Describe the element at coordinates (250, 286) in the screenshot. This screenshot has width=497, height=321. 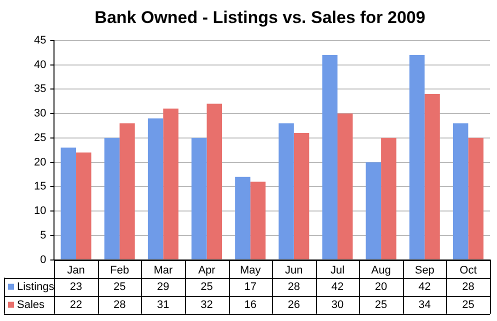
I see `data-label: 17` at that location.